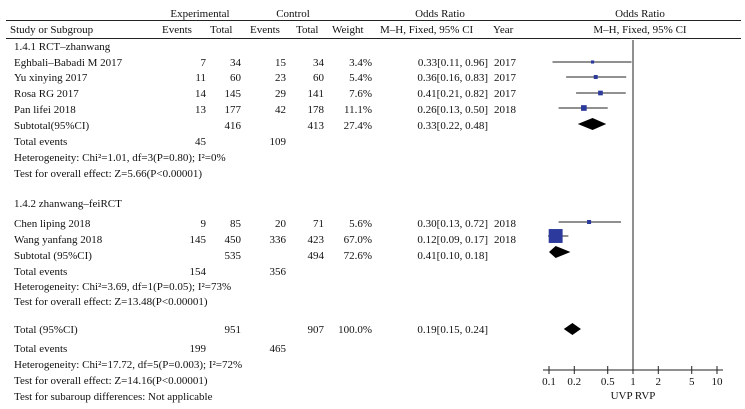  Describe the element at coordinates (177, 30) in the screenshot. I see `events1-column-header: Events` at that location.